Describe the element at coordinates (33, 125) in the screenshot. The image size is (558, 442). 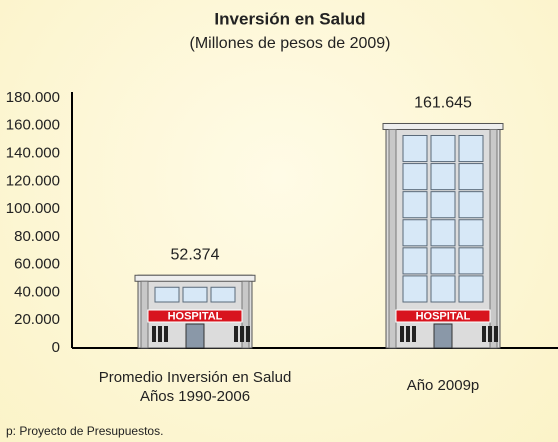
I see `y-tick-label: 160.000` at that location.